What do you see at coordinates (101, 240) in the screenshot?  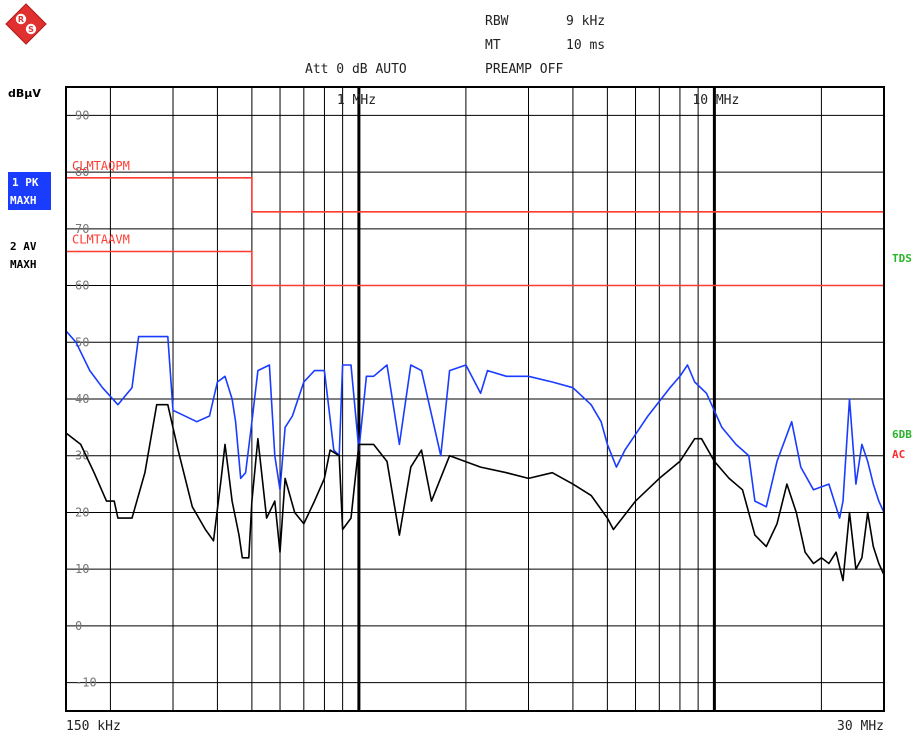 I see `limit-line-label: CLMTAAVM` at bounding box center [101, 240].